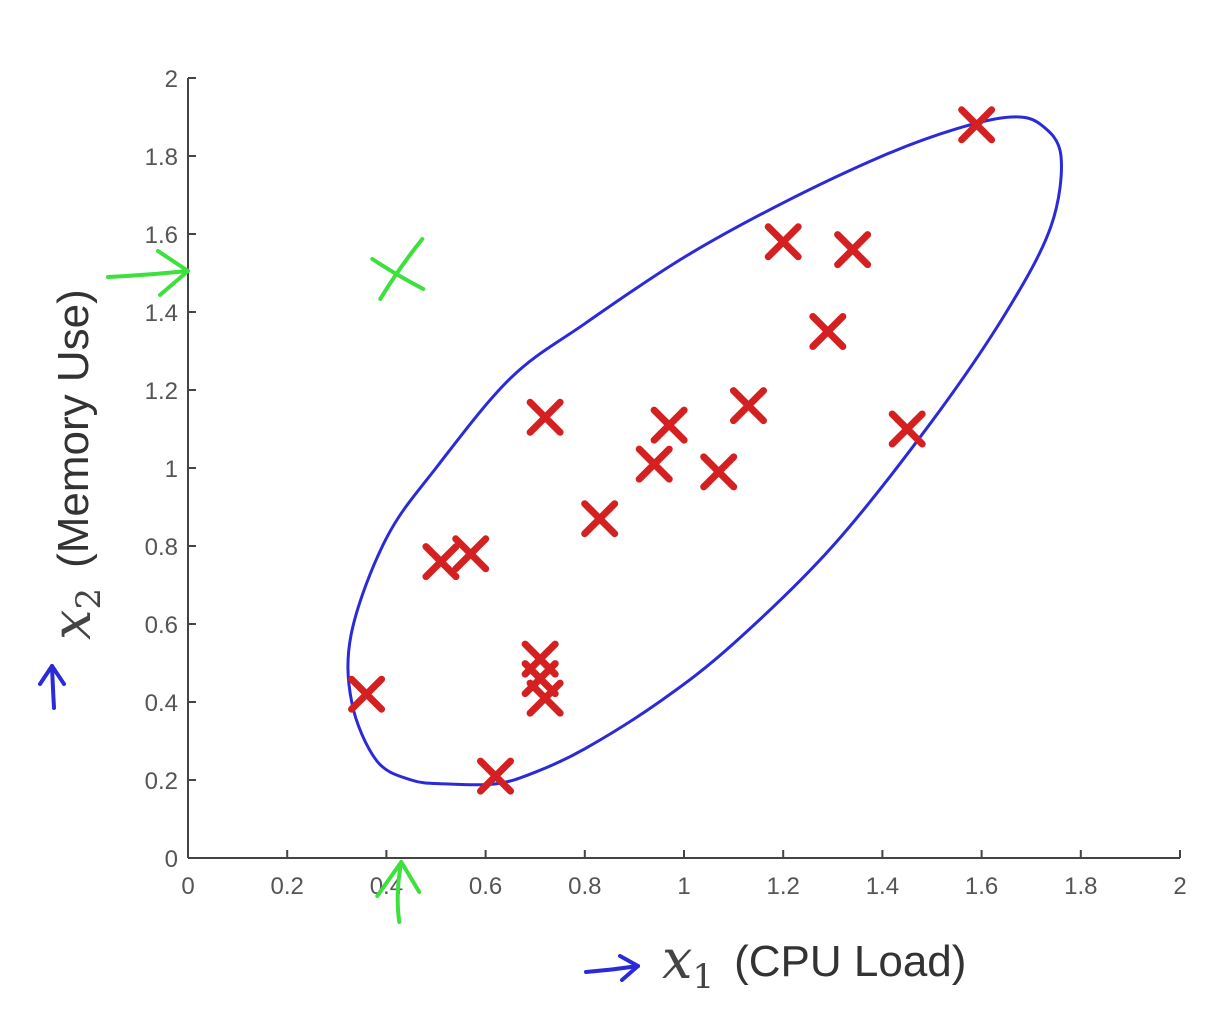  I want to click on x-tick-label: 1.6, so click(981, 886).